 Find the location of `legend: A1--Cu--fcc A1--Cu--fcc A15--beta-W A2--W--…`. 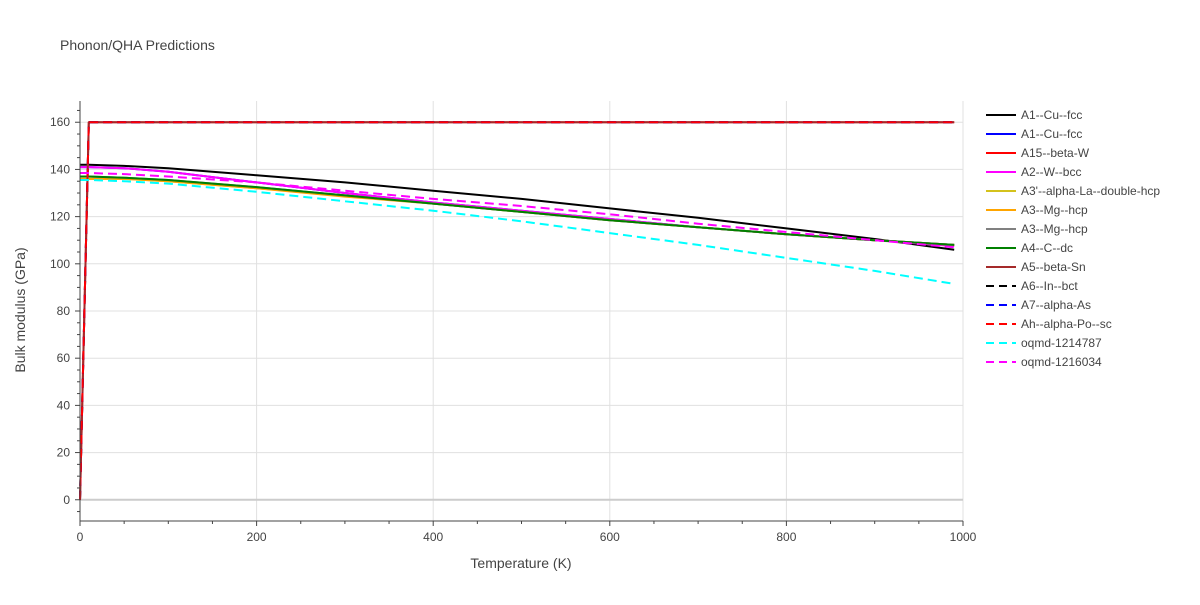

legend: A1--Cu--fcc A1--Cu--fcc A15--beta-W A2--W--… is located at coordinates (1073, 238).